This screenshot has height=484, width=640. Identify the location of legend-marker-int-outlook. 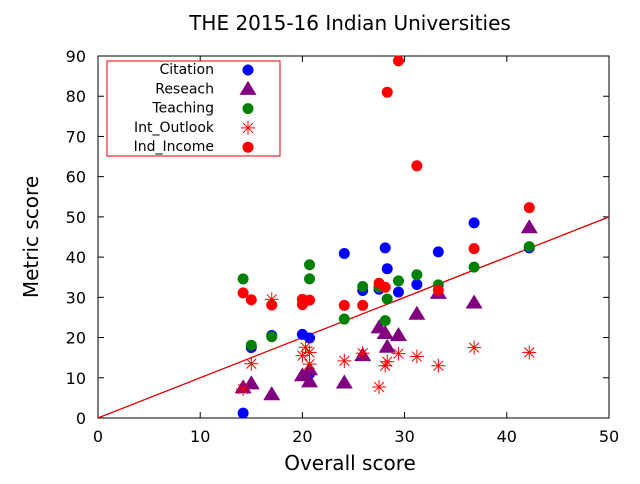
(248, 127).